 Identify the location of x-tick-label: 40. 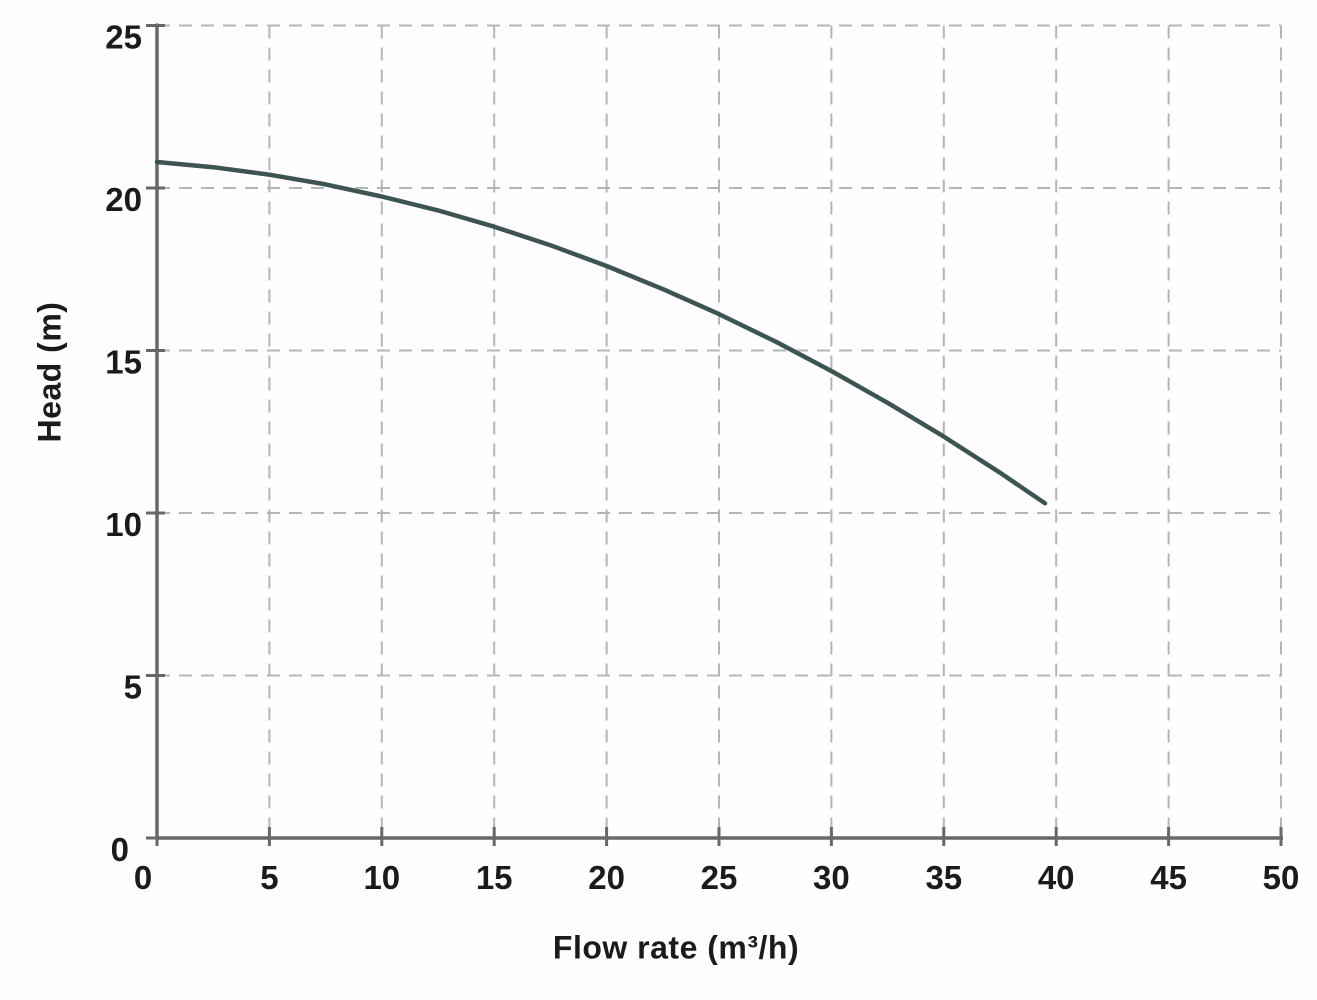
(1056, 877).